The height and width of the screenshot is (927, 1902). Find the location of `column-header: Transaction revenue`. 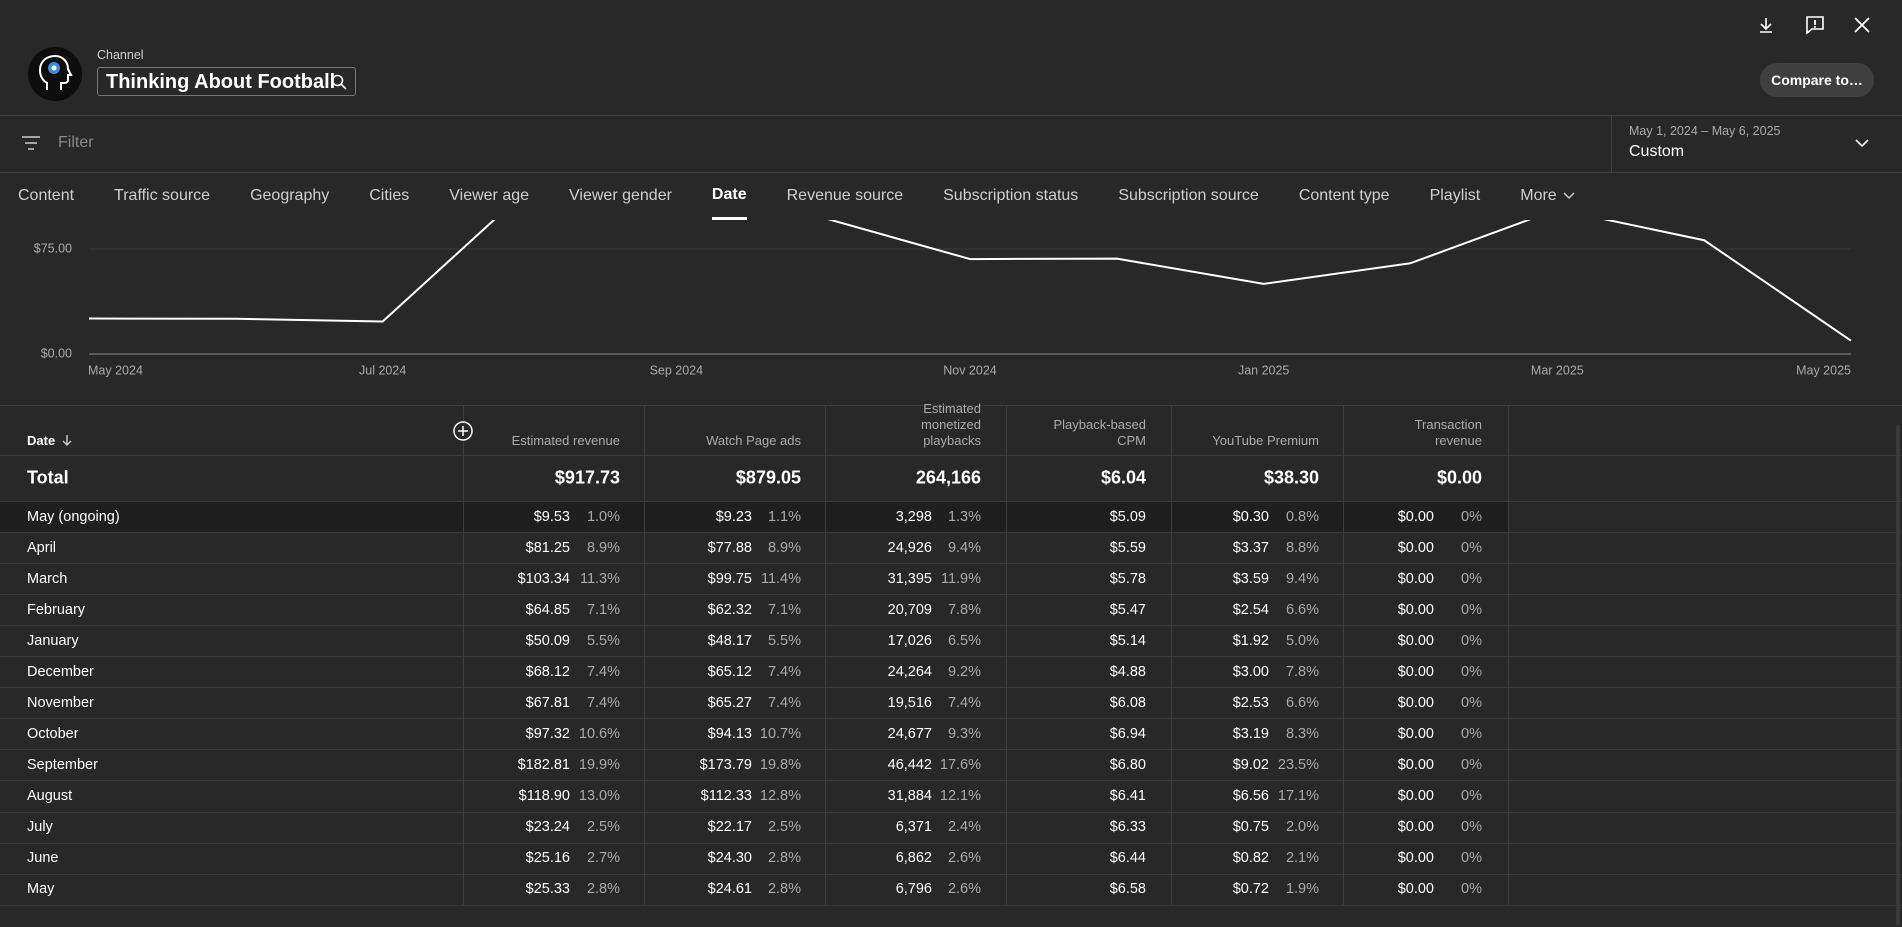

column-header: Transaction revenue is located at coordinates (1448, 432).